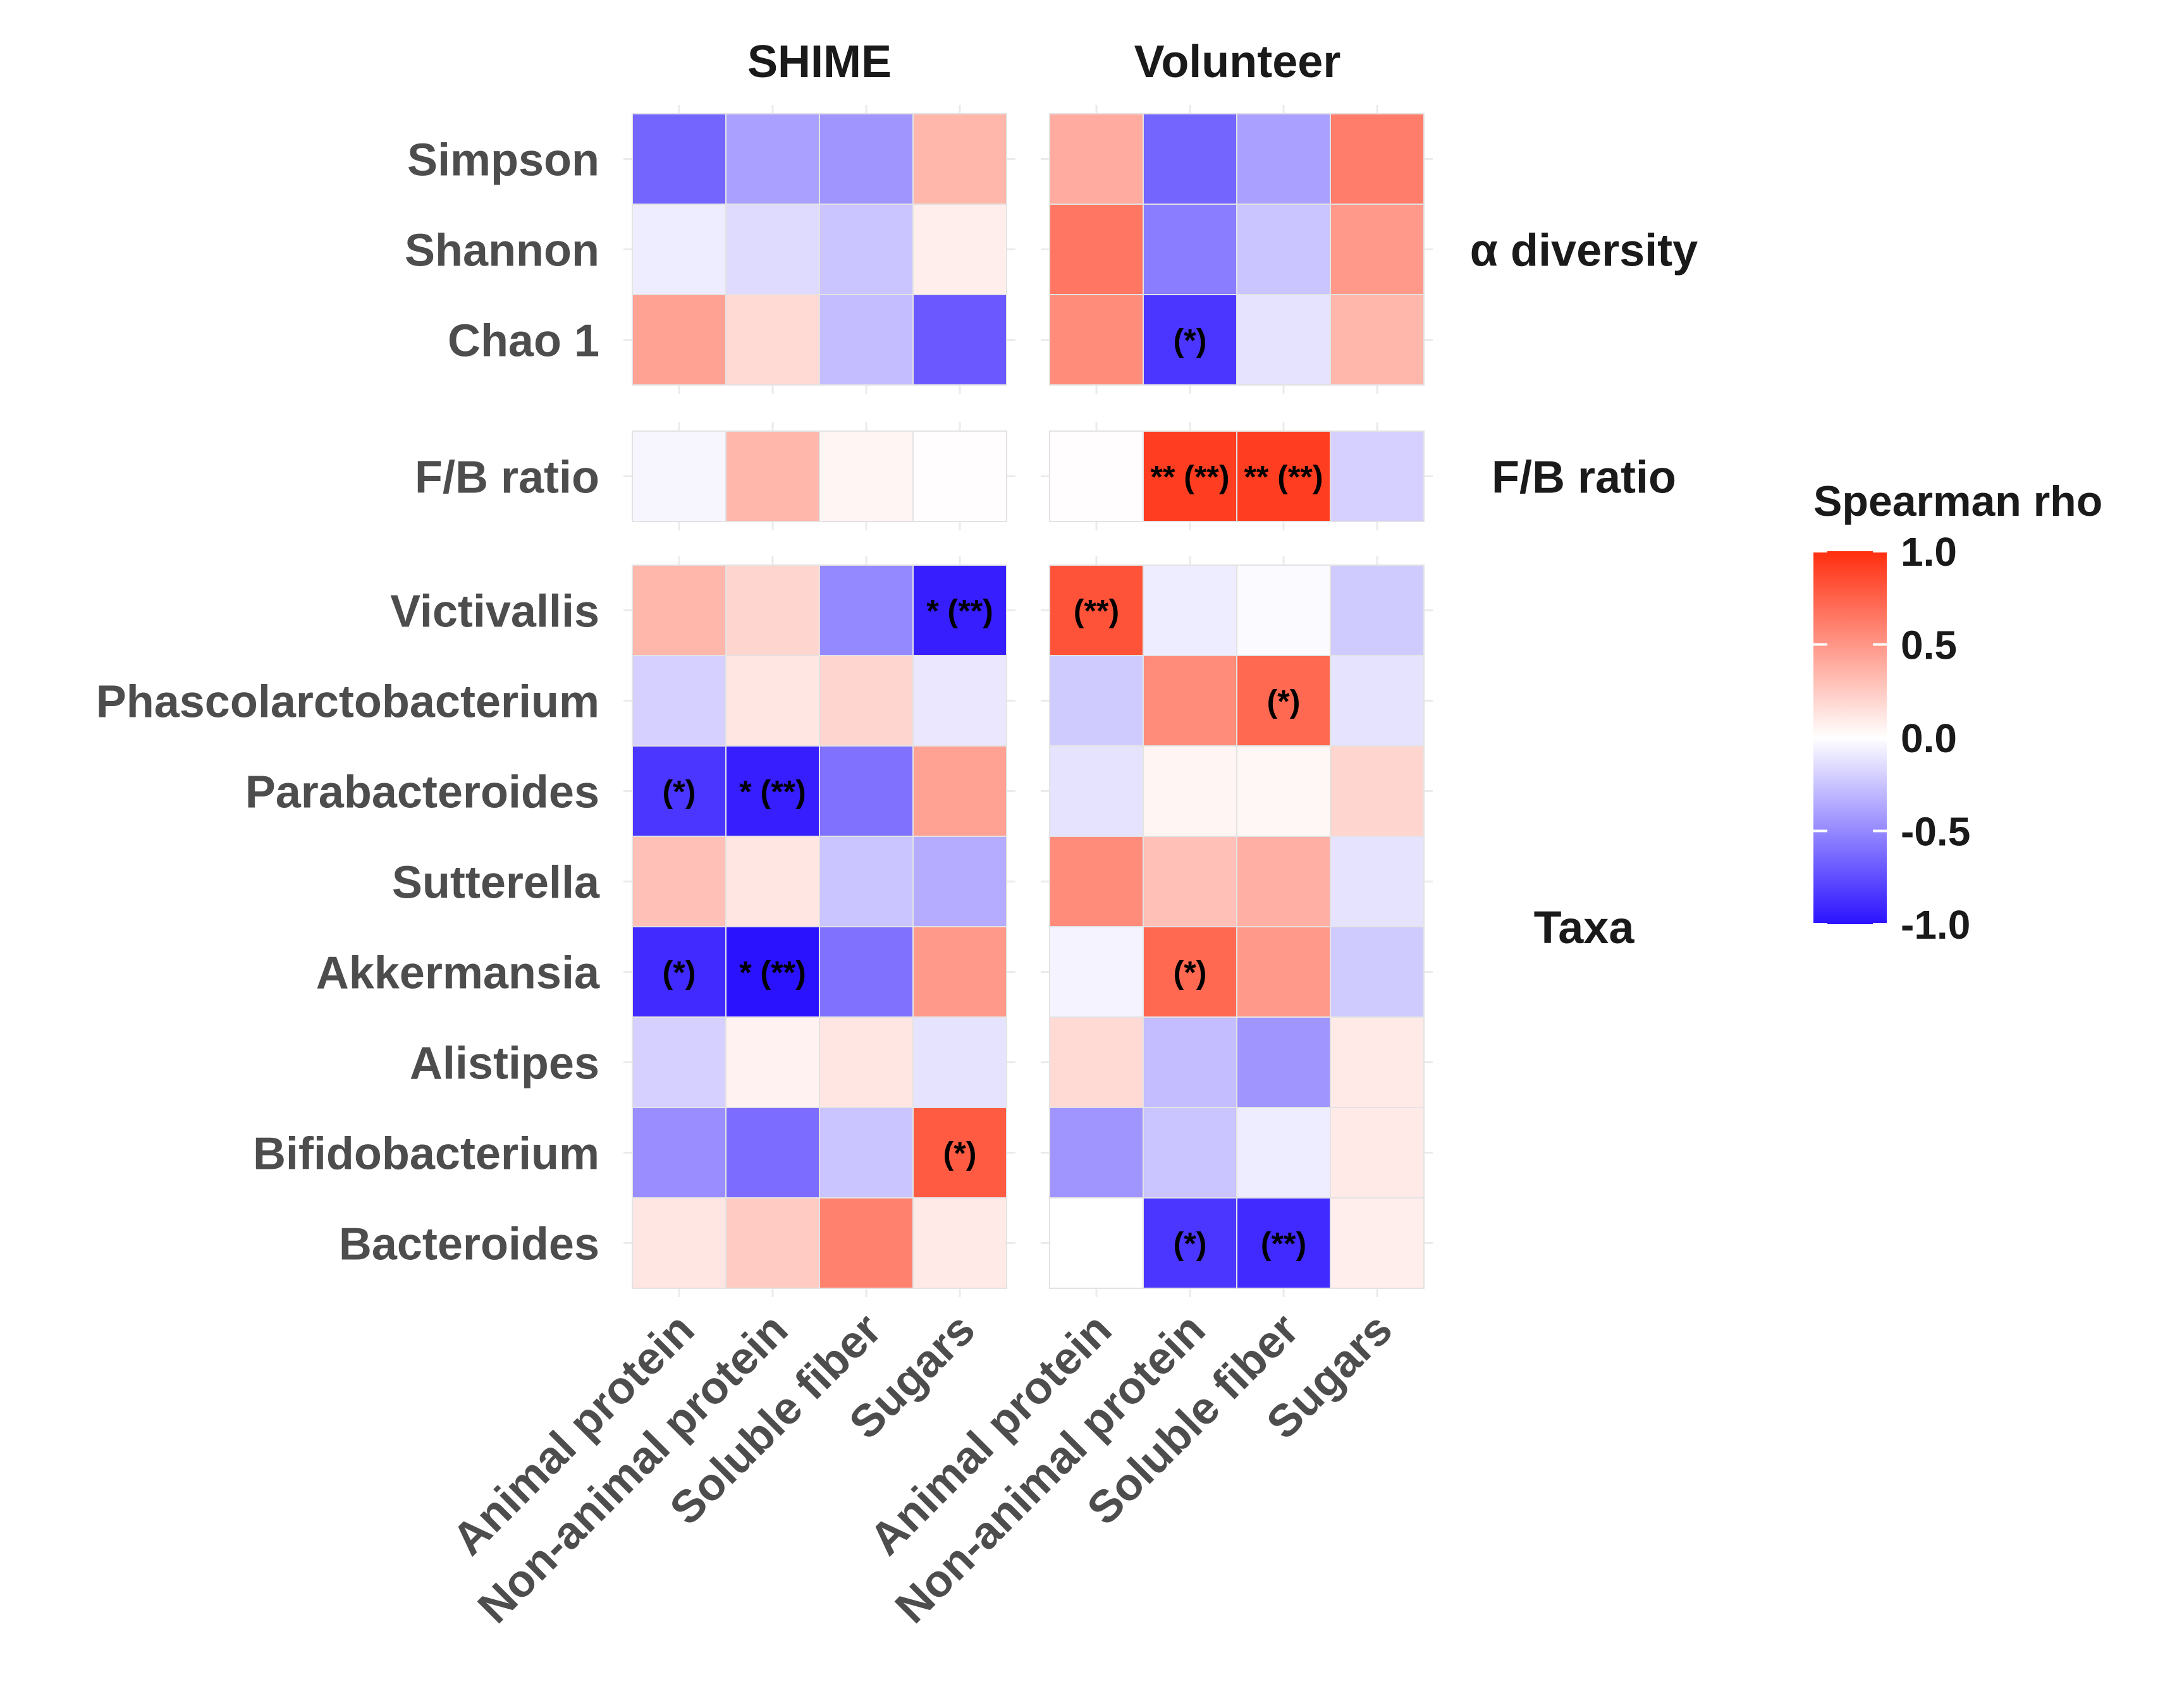  Describe the element at coordinates (679, 701) in the screenshot. I see `heatmap-cell-shime-phascolarctobacterium-animal-protein` at that location.